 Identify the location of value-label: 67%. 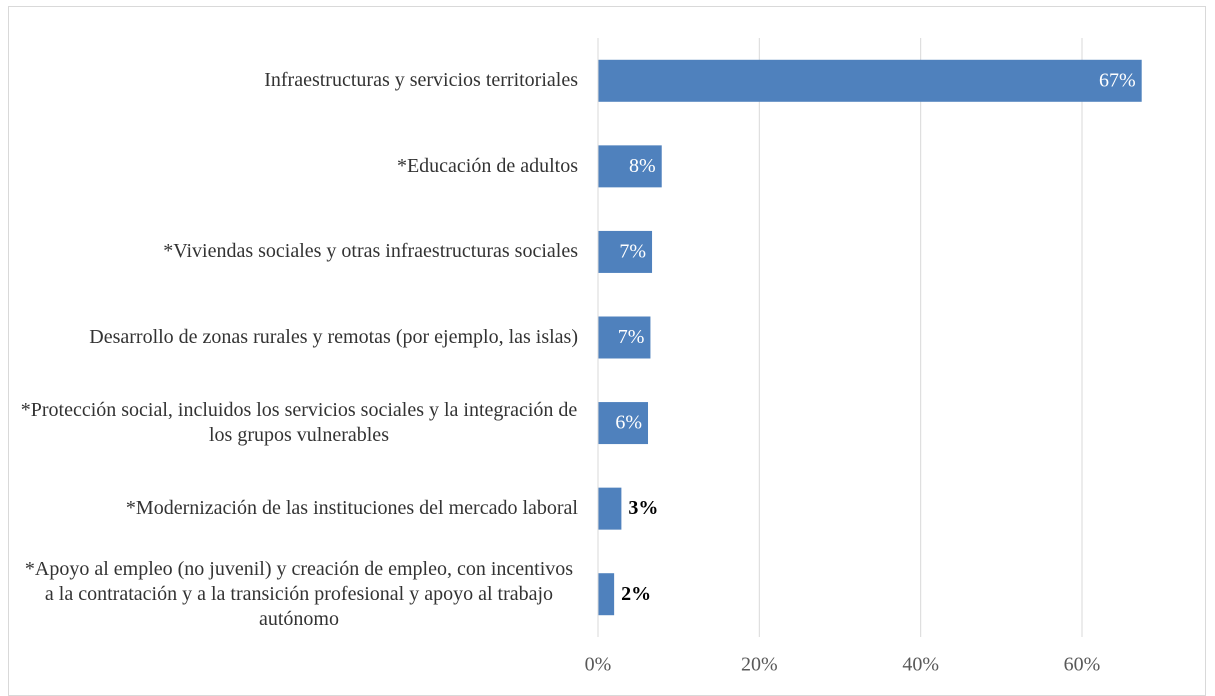
(1117, 80).